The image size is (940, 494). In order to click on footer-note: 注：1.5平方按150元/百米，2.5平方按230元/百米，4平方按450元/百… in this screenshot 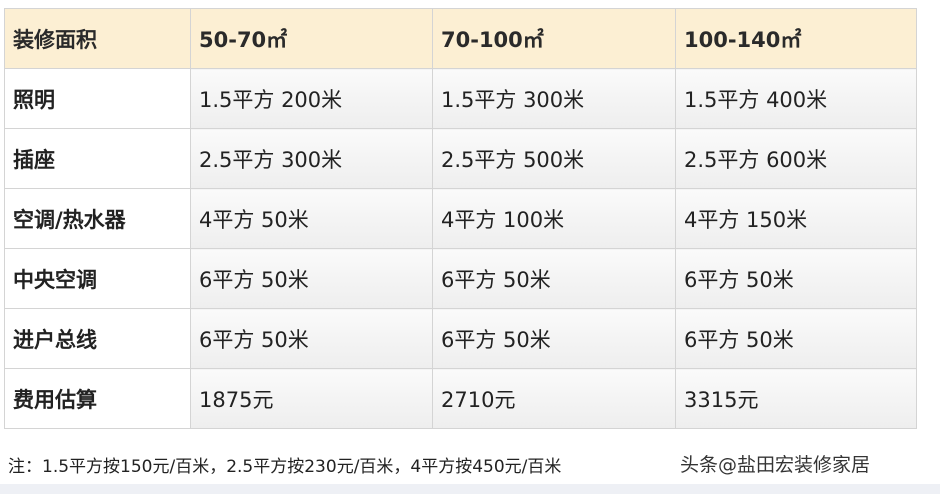, I will do `click(285, 467)`.